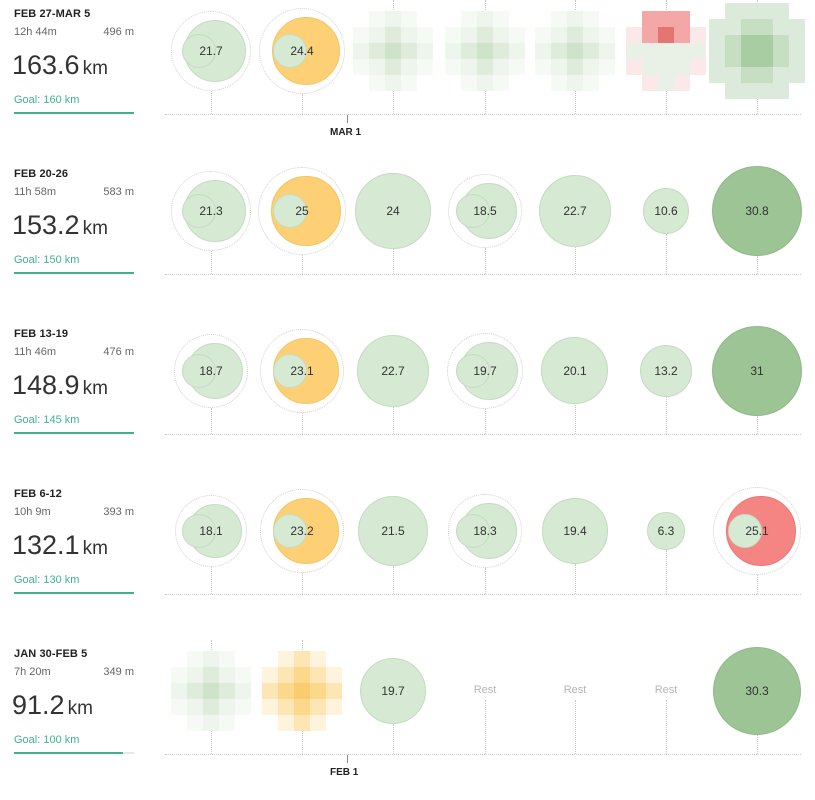 Image resolution: width=815 pixels, height=800 pixels. Describe the element at coordinates (118, 672) in the screenshot. I see `week-elevation: 349 m` at that location.